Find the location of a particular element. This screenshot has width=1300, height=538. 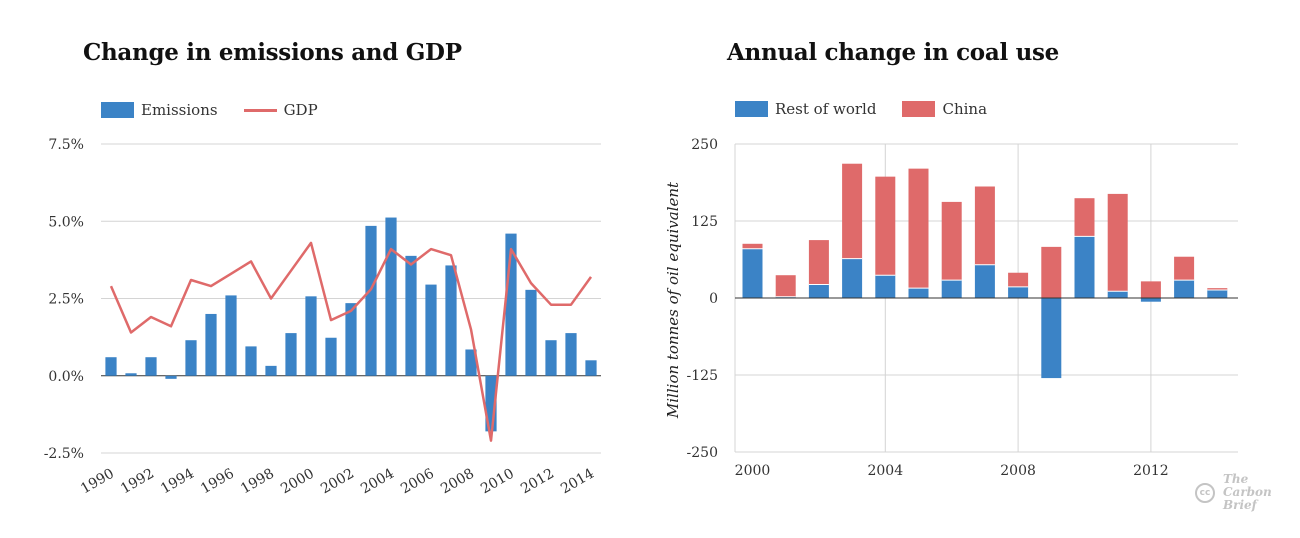

left-x-tick-label: 1992 is located at coordinates (137, 482).